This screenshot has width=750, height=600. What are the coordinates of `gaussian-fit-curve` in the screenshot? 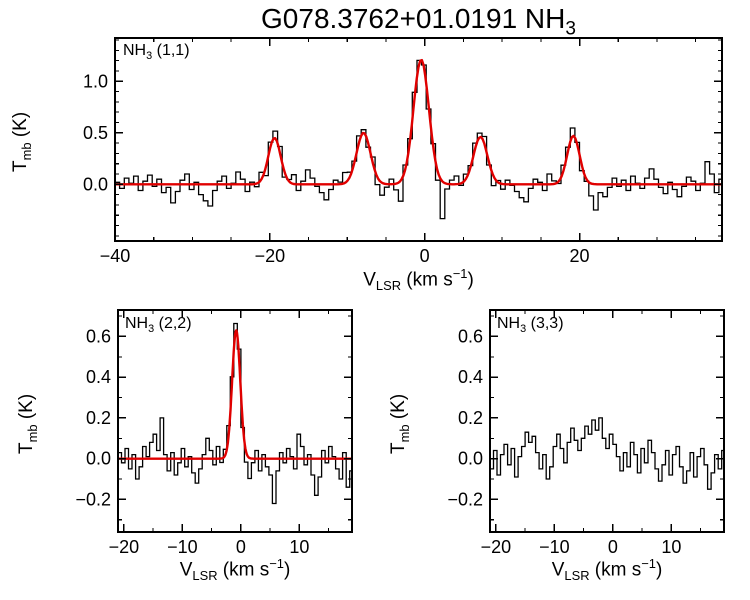 It's located at (235, 394).